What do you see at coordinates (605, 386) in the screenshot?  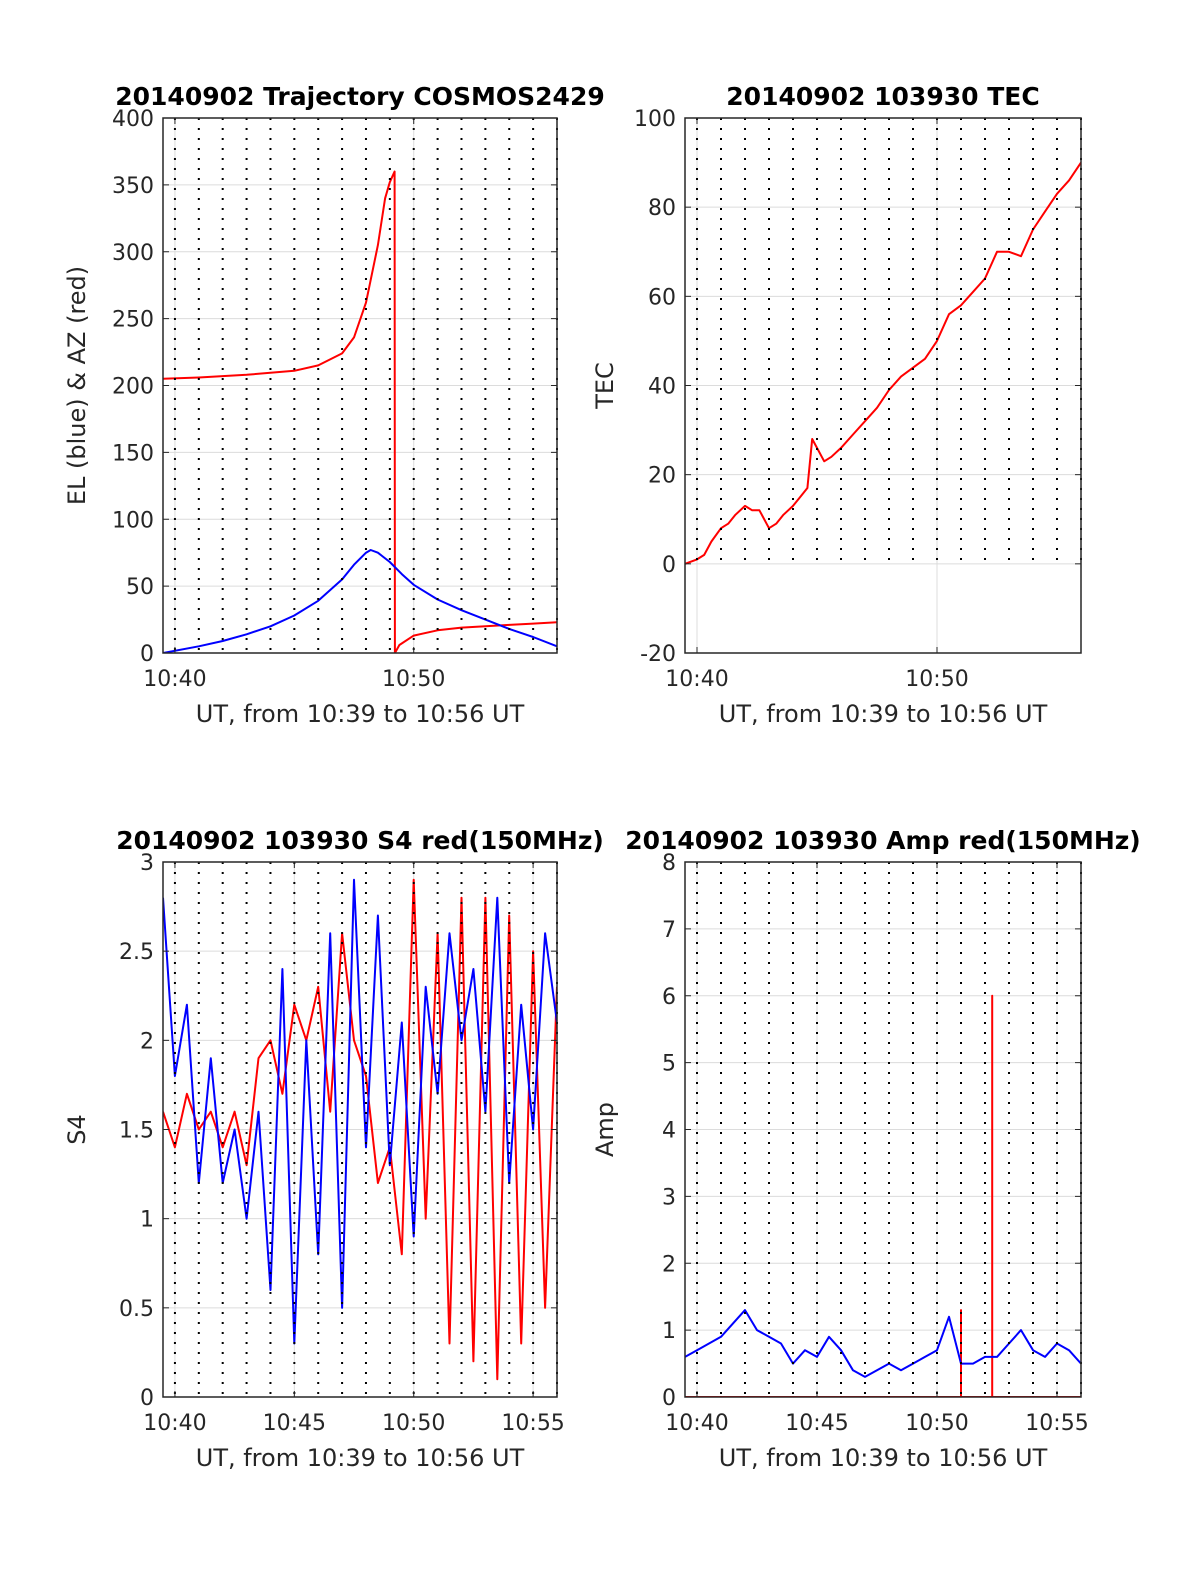 I see `y-axis-label: TEC` at bounding box center [605, 386].